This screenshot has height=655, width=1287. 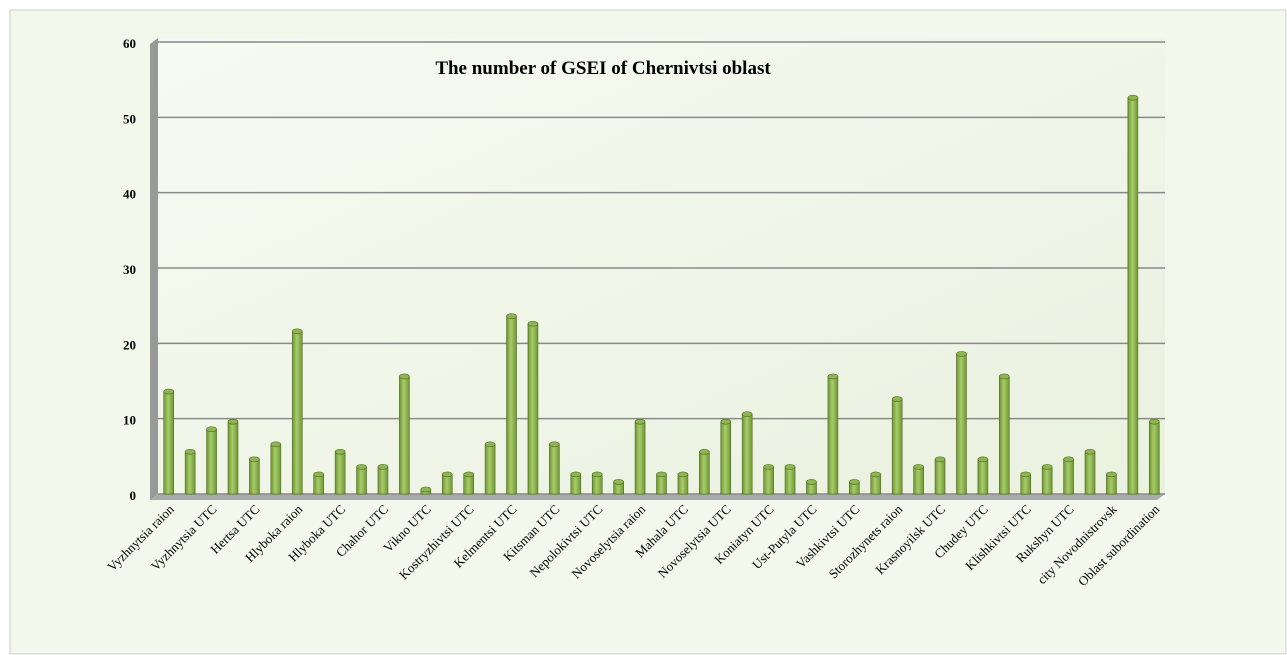 I want to click on y-tick-label: 50, so click(x=129, y=118).